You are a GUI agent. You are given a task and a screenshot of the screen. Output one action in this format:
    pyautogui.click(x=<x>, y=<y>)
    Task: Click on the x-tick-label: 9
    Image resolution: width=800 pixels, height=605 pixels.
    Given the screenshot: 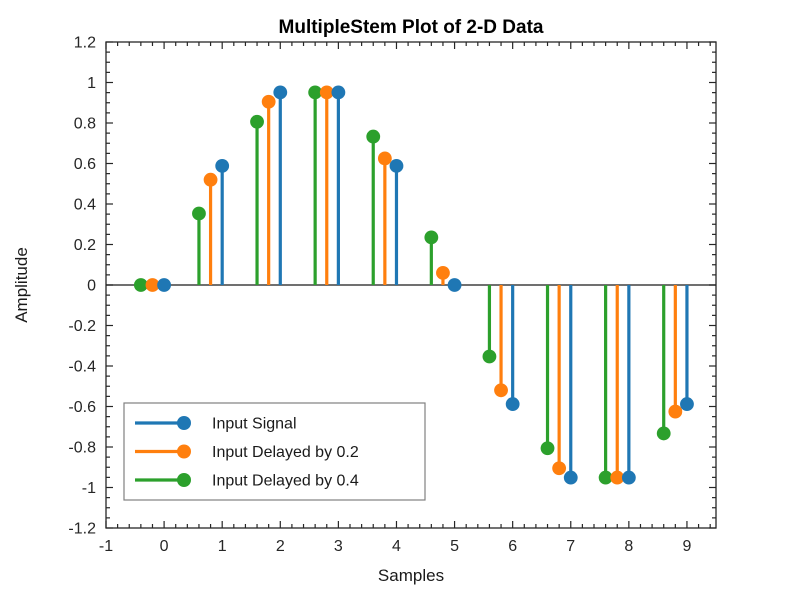 What is the action you would take?
    pyautogui.click(x=686, y=546)
    